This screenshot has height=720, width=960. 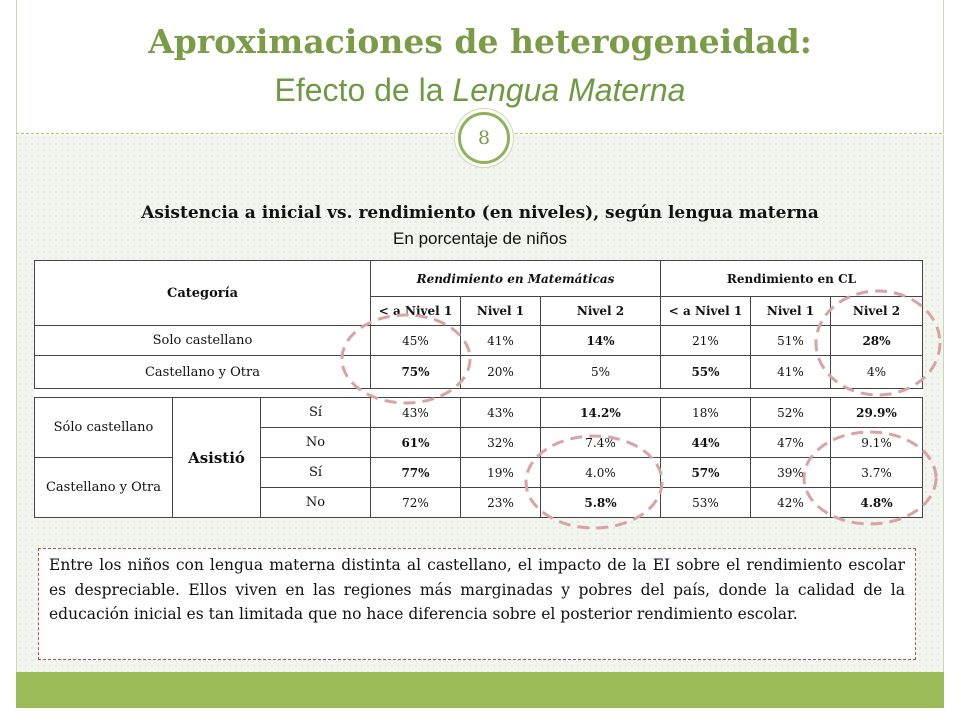 What do you see at coordinates (480, 690) in the screenshot?
I see `footer-bar` at bounding box center [480, 690].